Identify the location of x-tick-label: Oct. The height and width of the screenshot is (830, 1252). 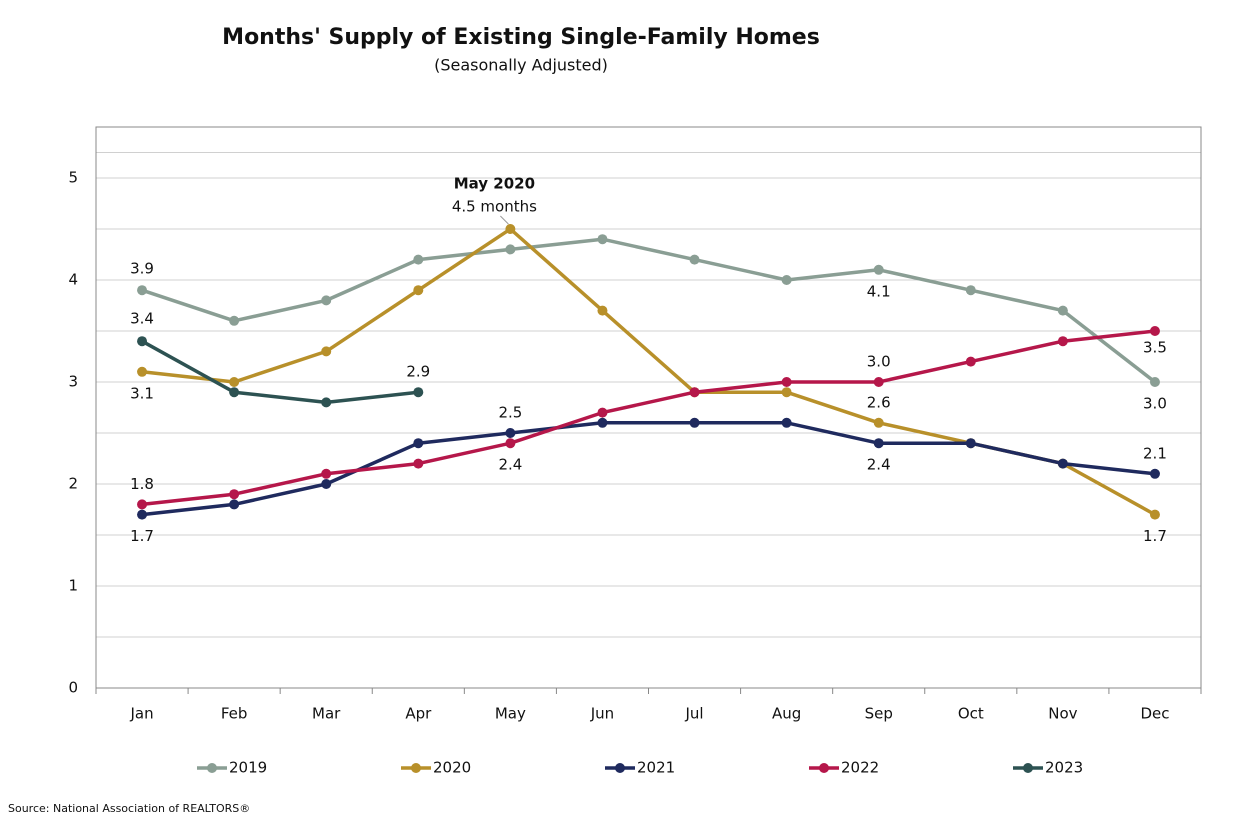
(971, 714).